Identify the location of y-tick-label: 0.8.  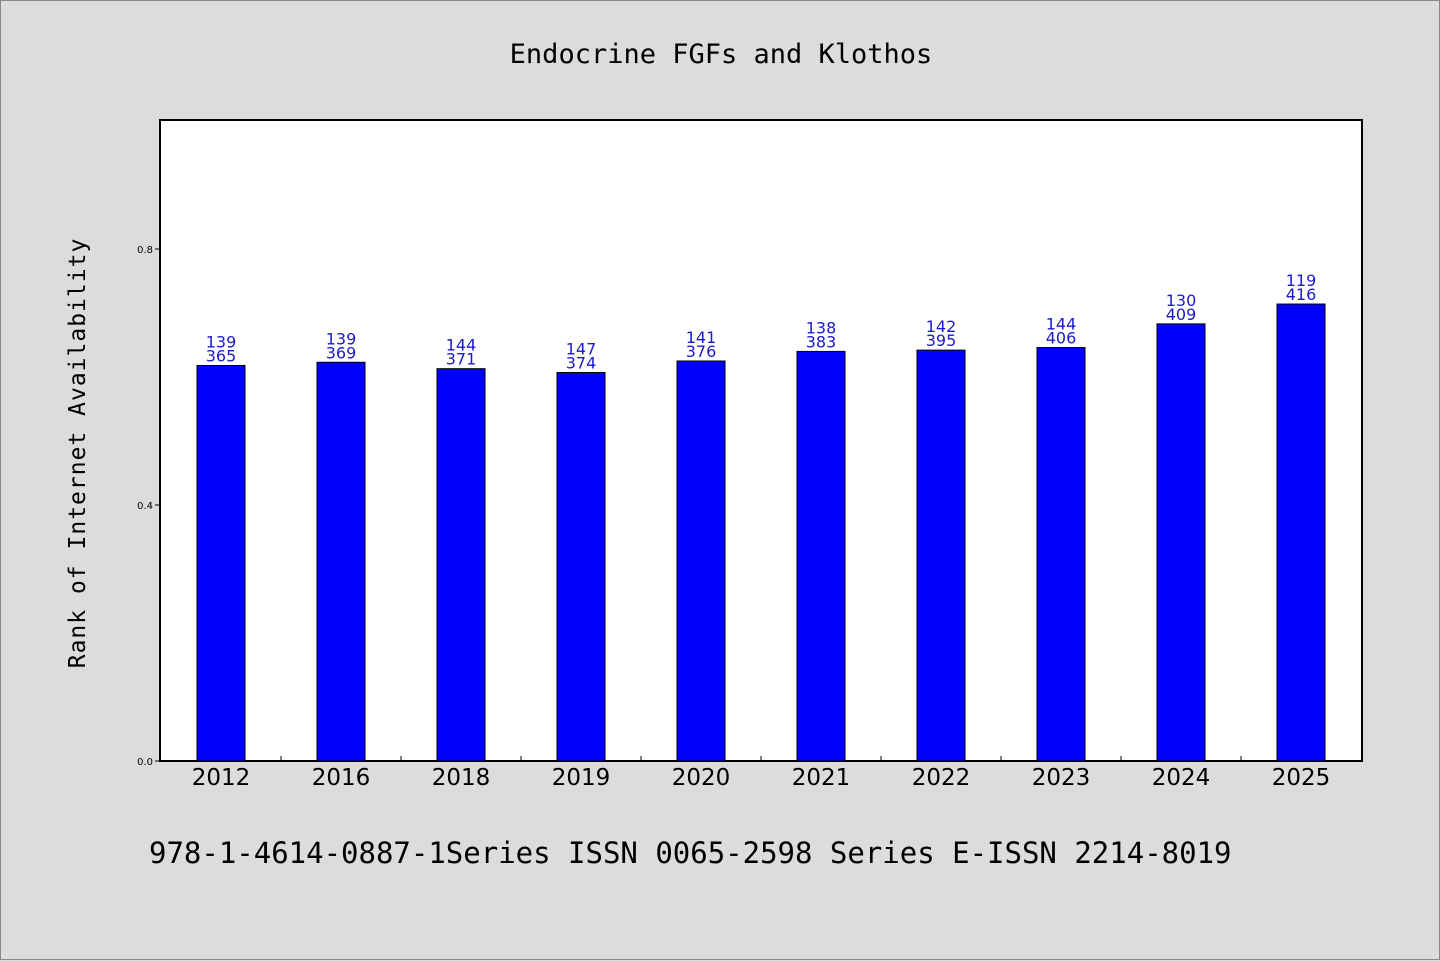
(145, 250).